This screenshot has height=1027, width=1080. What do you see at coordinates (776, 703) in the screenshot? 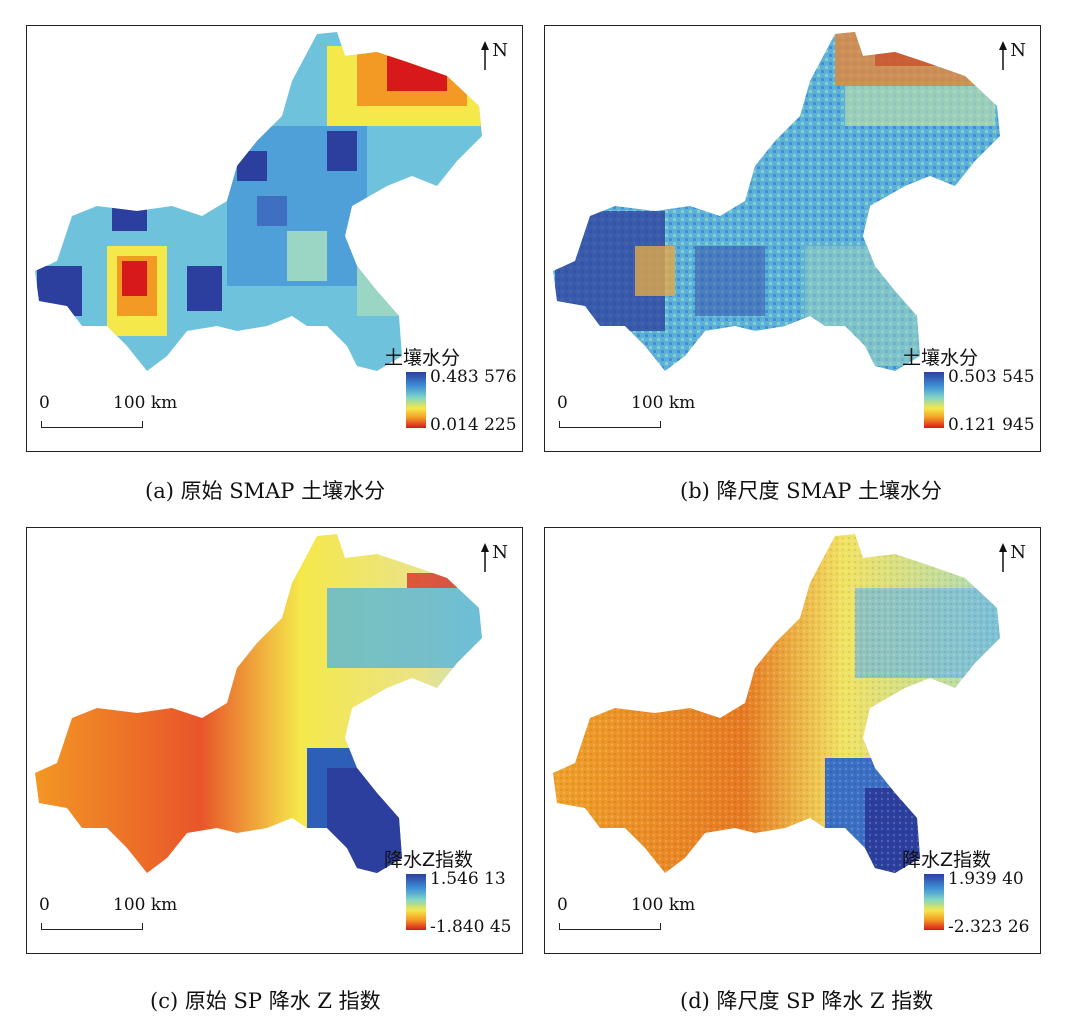
I see `precip-z-index-map-downscaled` at bounding box center [776, 703].